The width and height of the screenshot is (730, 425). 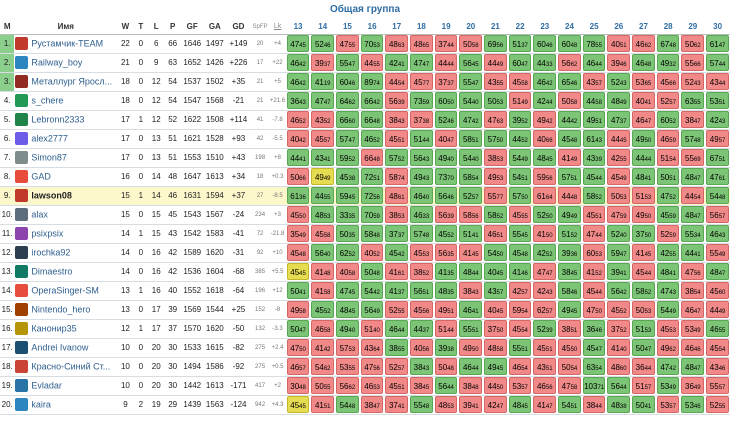 I want to click on match-result-badge: 5952, so click(x=347, y=157).